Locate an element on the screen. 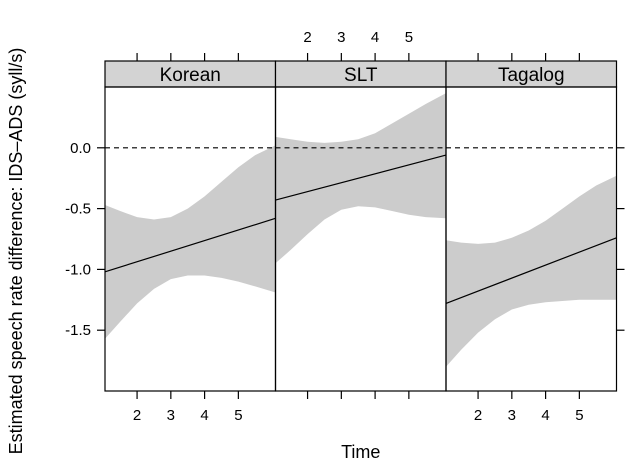  strip-label-tagalog: Tagalog is located at coordinates (531, 75).